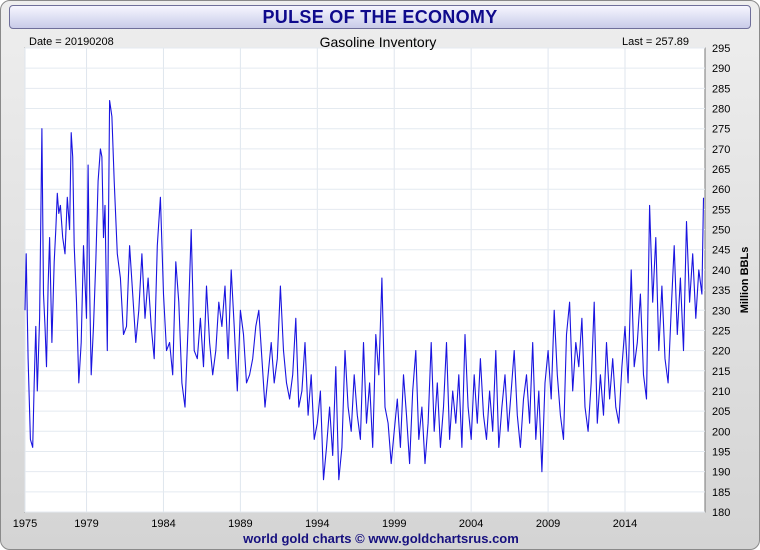 This screenshot has height=550, width=760. What do you see at coordinates (721, 69) in the screenshot?
I see `y-tick-label: 290` at bounding box center [721, 69].